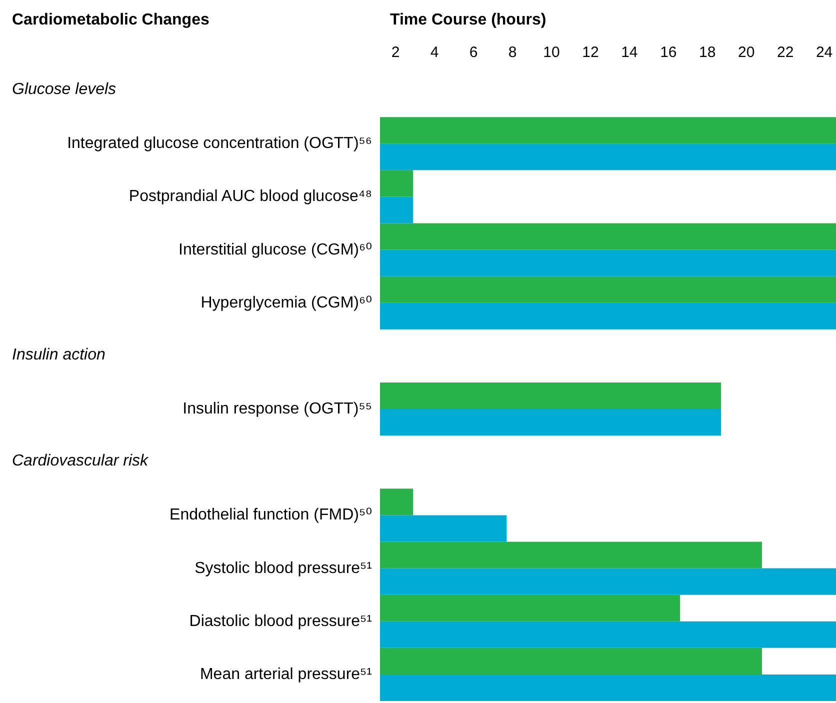  What do you see at coordinates (286, 303) in the screenshot?
I see `y-tick-label: Hyperglycemia (CGM)⁶⁰` at bounding box center [286, 303].